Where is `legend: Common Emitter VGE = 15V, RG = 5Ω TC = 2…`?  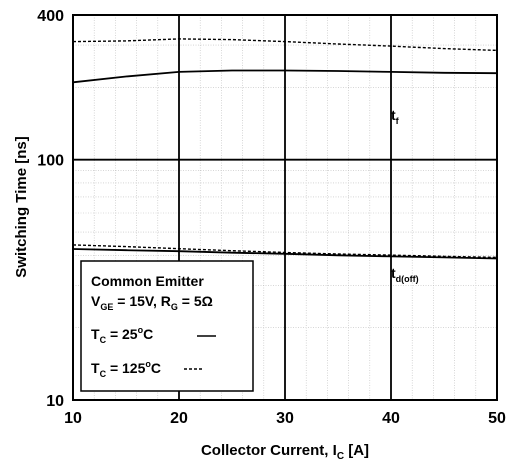 legend: Common Emitter VGE = 15V, RG = 5Ω TC = 2… is located at coordinates (167, 326).